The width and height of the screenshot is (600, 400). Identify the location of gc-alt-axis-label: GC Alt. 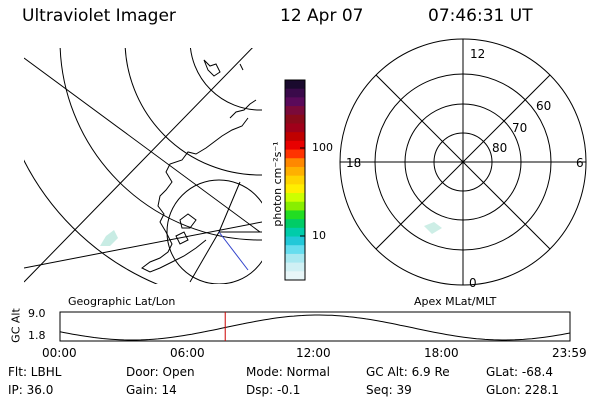
(16, 325).